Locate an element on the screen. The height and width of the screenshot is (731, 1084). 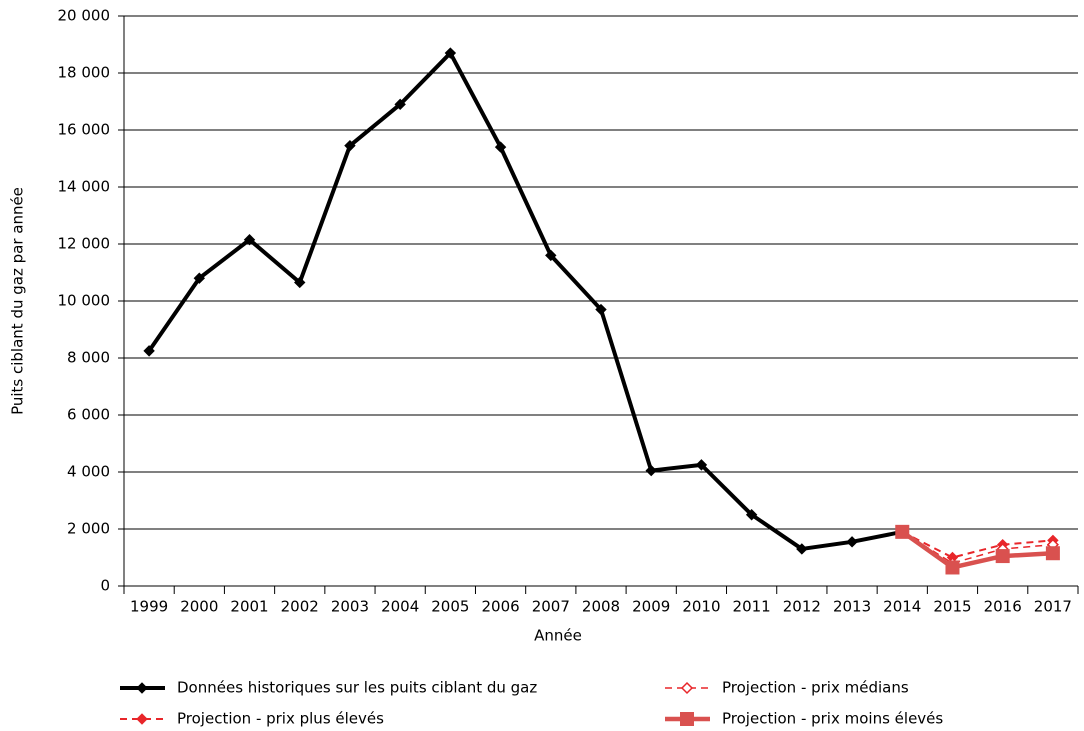
x-tick-label: 2000 is located at coordinates (199, 607).